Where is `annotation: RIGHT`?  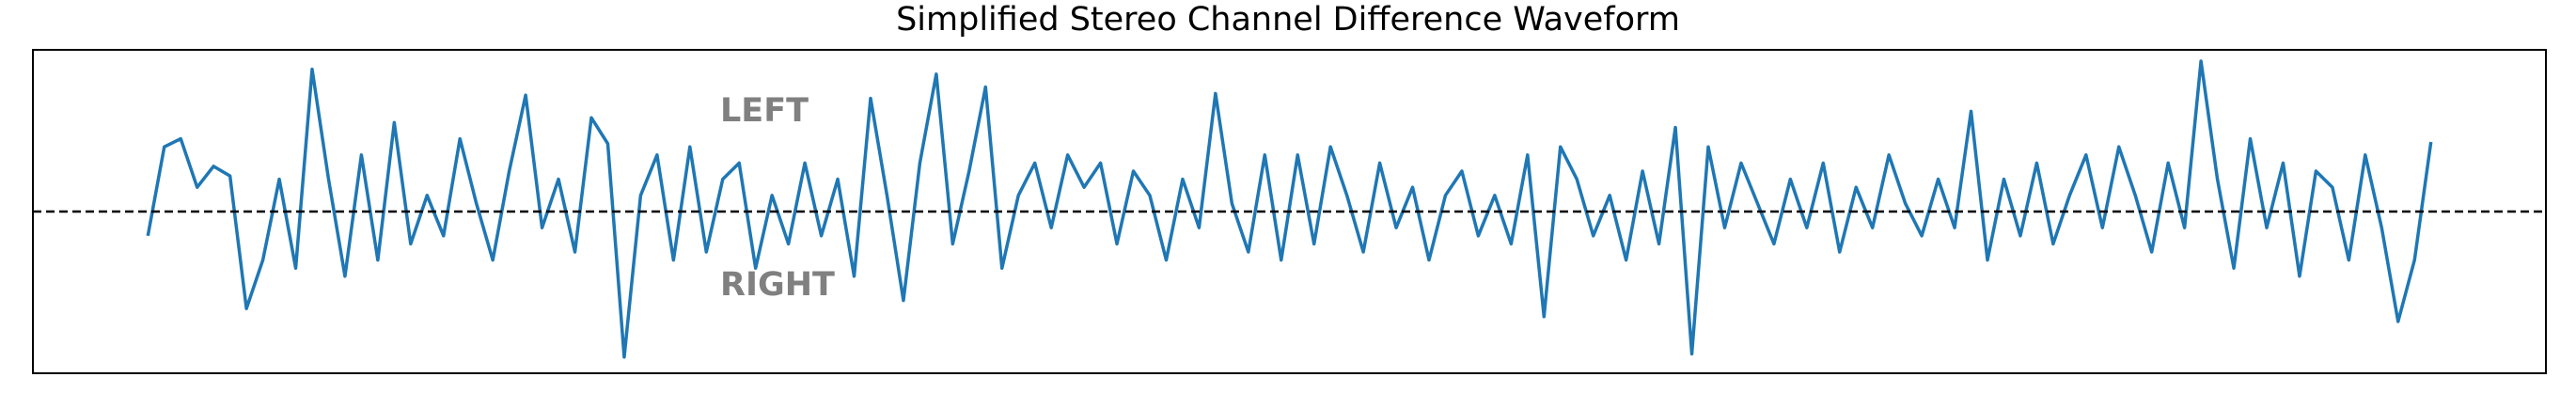 annotation: RIGHT is located at coordinates (778, 285).